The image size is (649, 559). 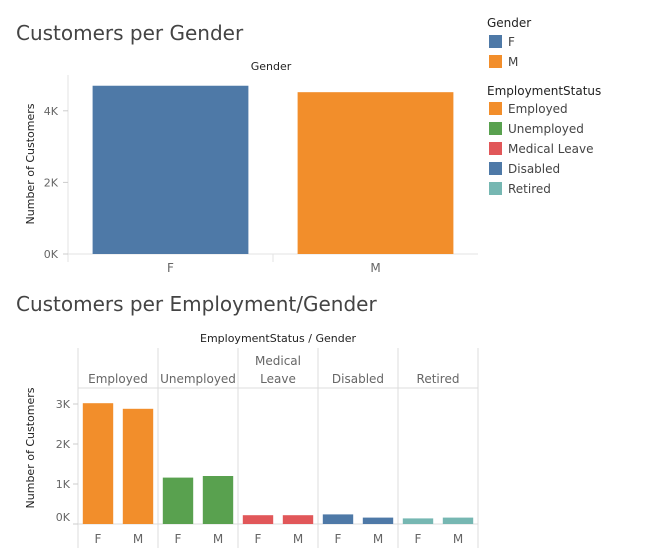 I want to click on gender-legend: Gender FM, so click(x=509, y=42).